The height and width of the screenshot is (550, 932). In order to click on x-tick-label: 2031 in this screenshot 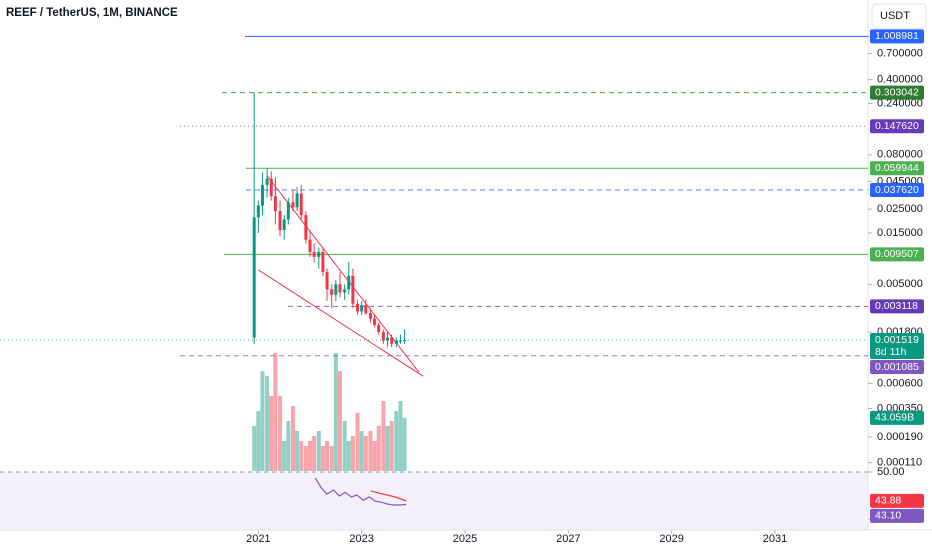, I will do `click(775, 539)`.